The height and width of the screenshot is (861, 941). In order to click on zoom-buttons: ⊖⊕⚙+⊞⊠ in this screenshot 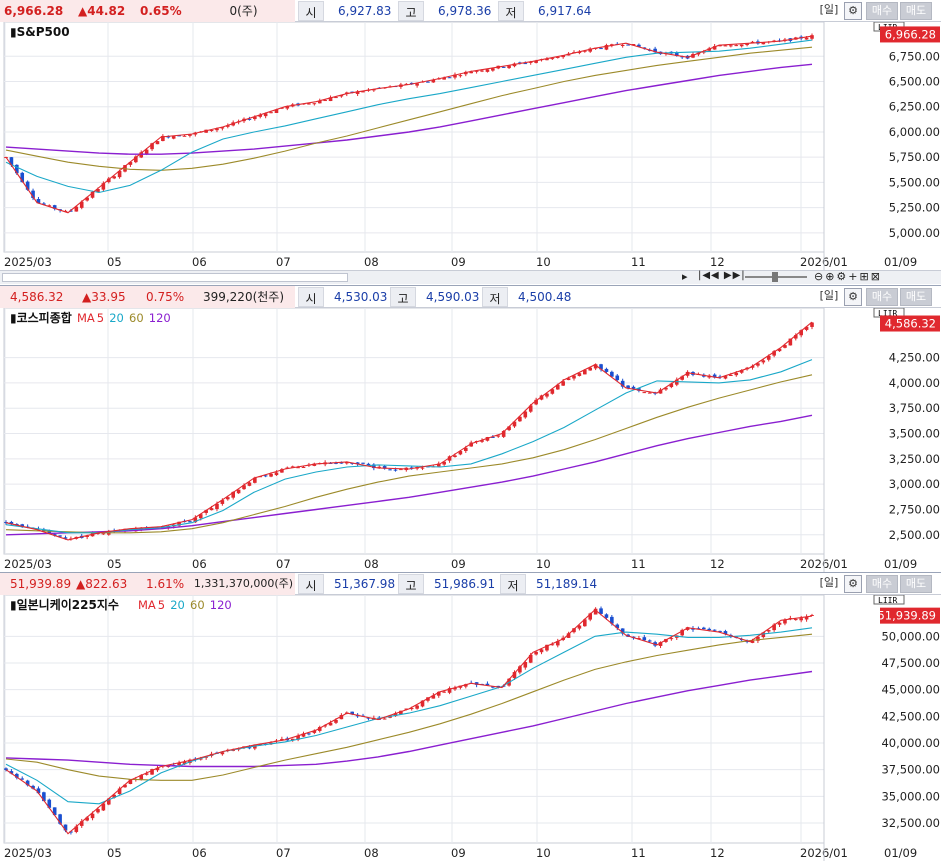, I will do `click(848, 276)`.